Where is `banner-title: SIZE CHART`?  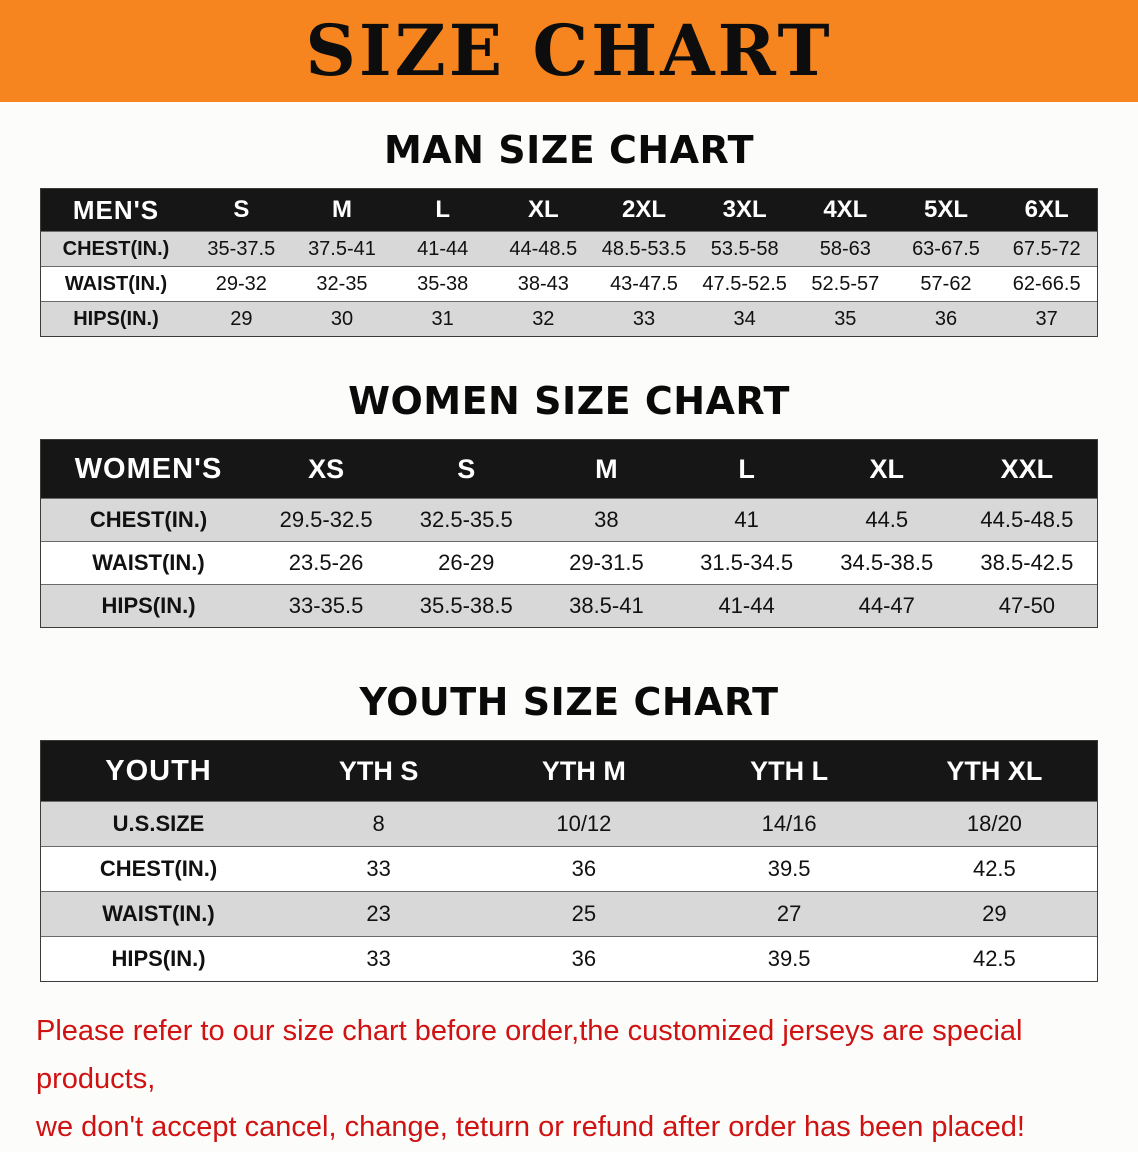
banner-title: SIZE CHART is located at coordinates (569, 50).